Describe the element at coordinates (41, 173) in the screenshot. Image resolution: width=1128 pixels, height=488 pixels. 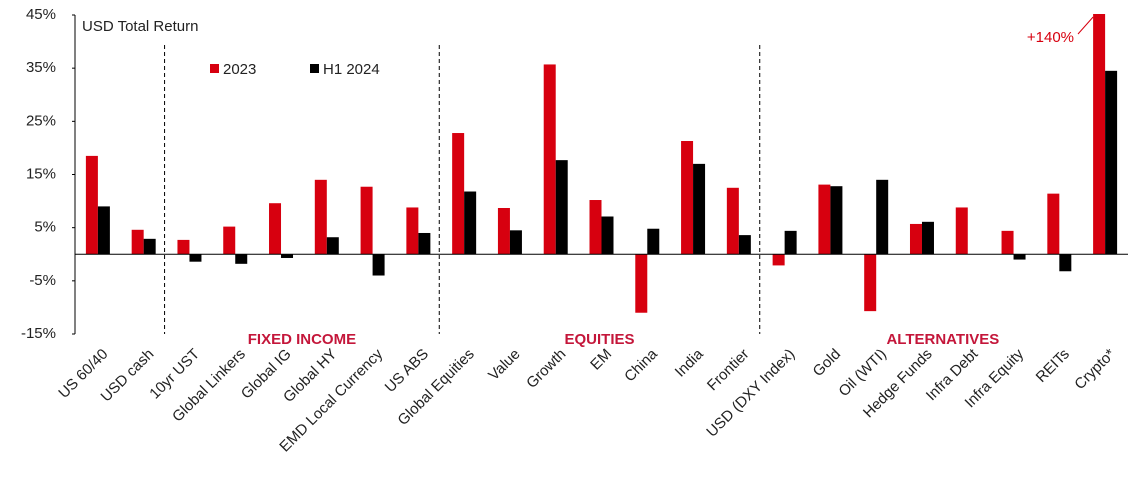
I see `y-tick-label: 15%` at that location.